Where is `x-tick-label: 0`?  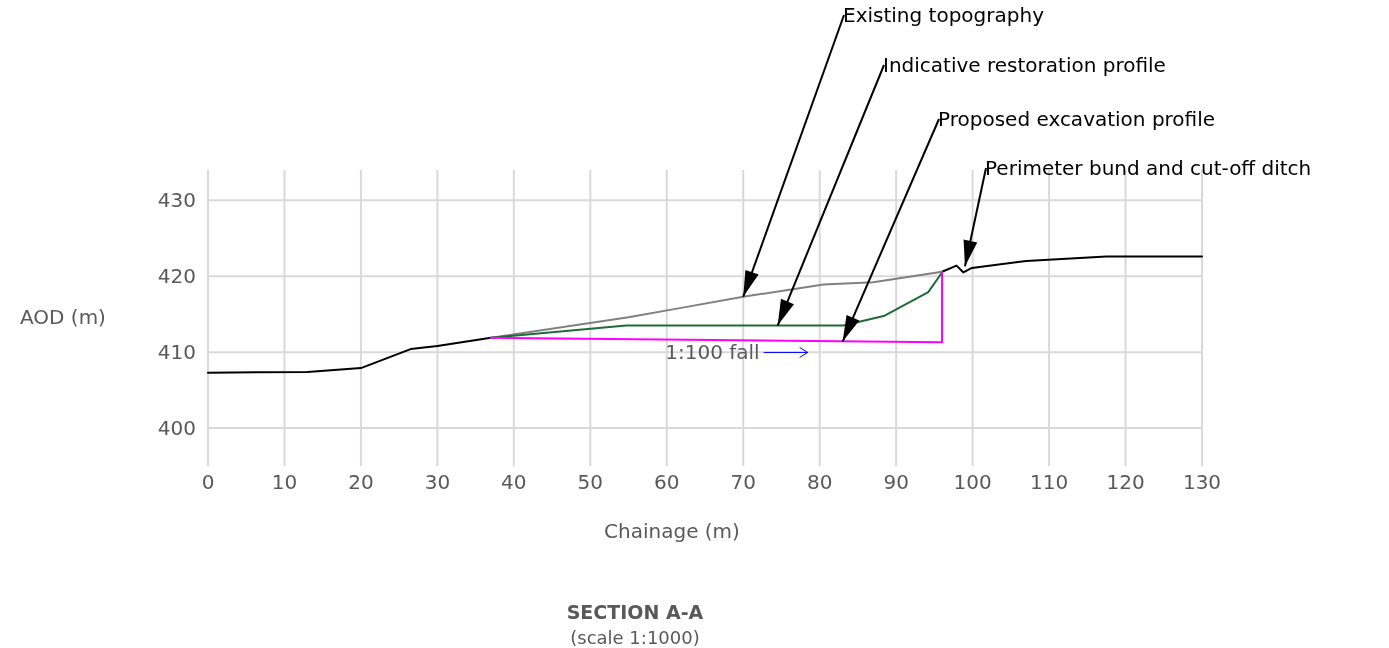
x-tick-label: 0 is located at coordinates (208, 482).